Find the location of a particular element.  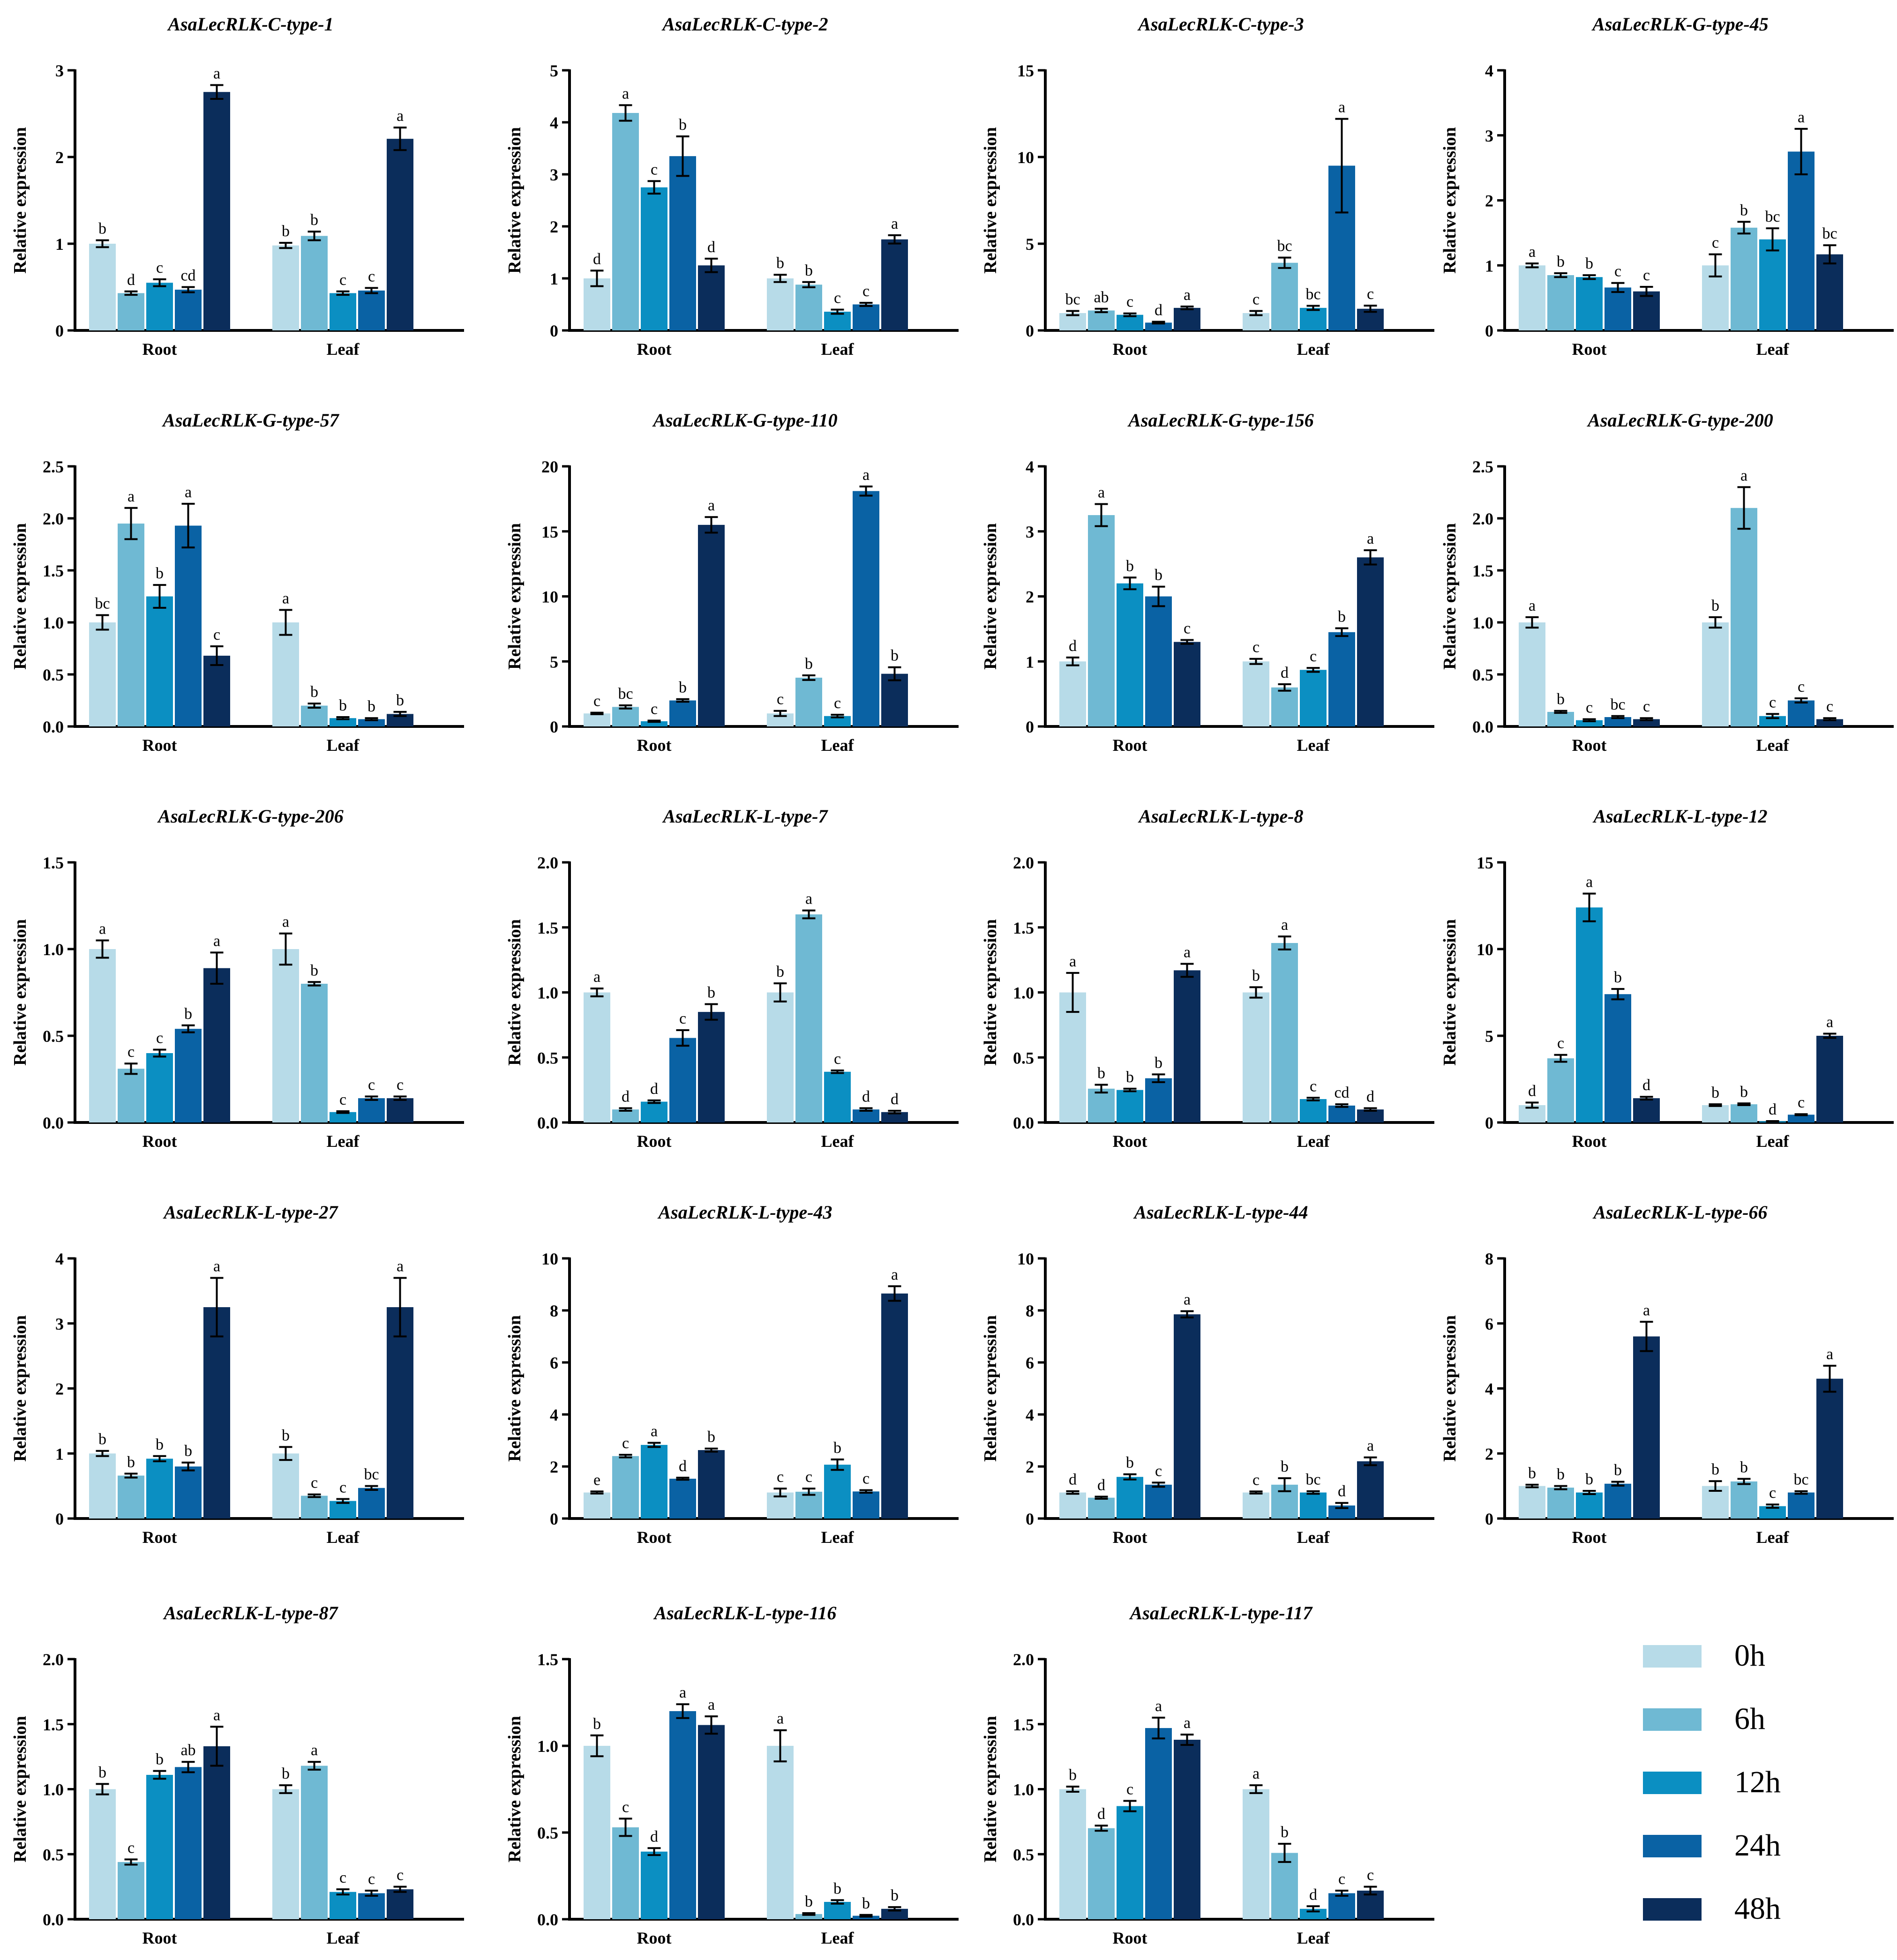

y-tick-label: 8 is located at coordinates (1030, 1311).